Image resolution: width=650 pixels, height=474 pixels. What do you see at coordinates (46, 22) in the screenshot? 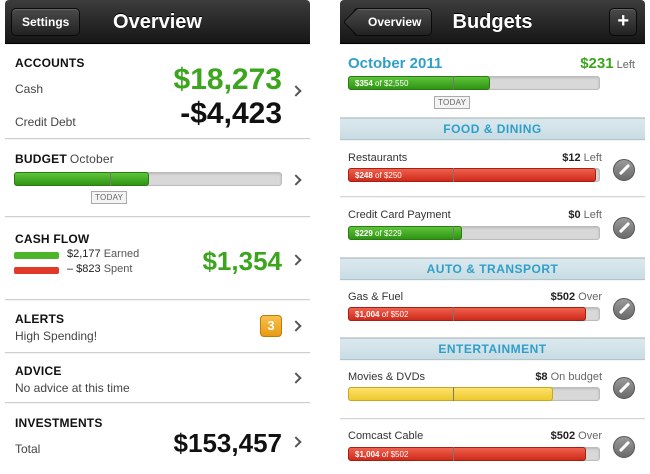
I see `settings-button: Settings` at bounding box center [46, 22].